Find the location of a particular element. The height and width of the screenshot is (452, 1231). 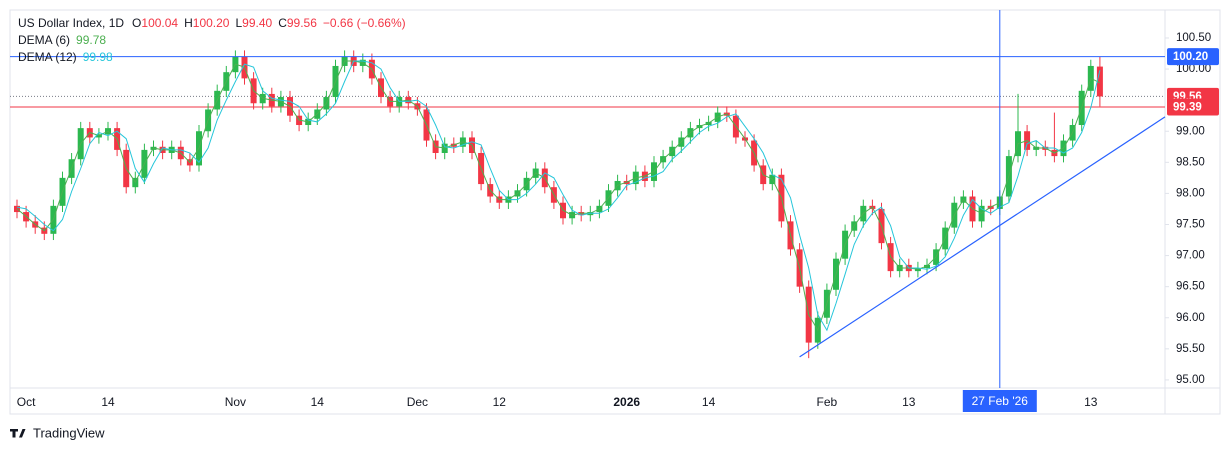

level-label-box is located at coordinates (1193, 107).